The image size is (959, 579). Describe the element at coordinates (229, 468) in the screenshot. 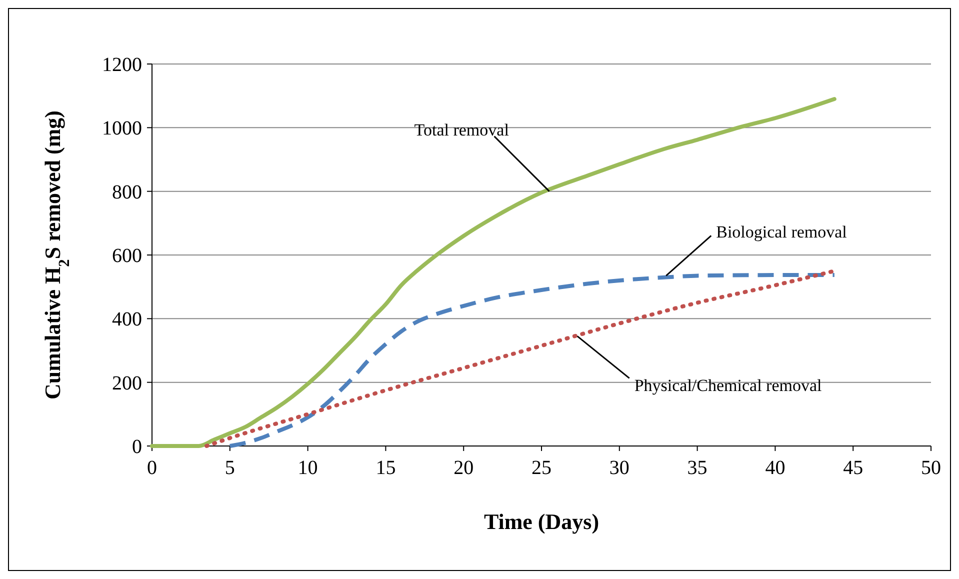

I see `x-tick-label: 5` at that location.